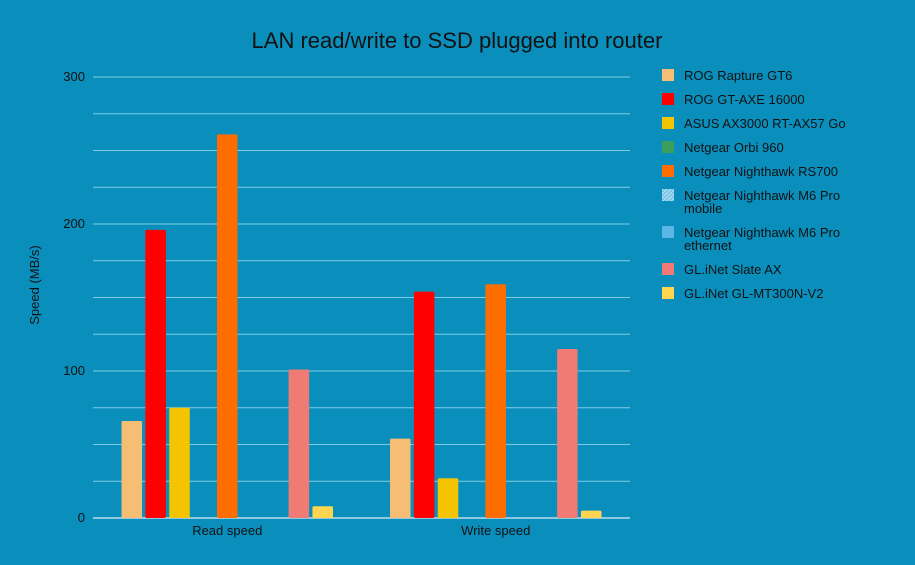 Image resolution: width=915 pixels, height=565 pixels. I want to click on legend-label: GL.iNet Slate AX, so click(733, 269).